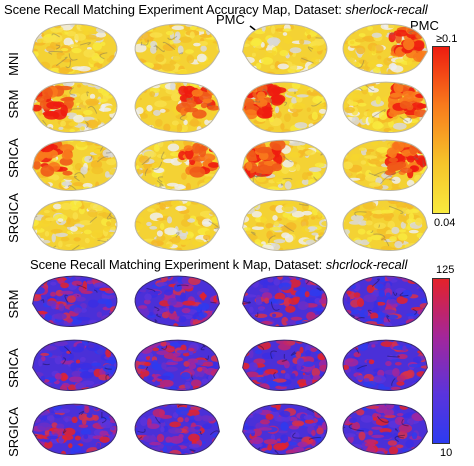 This screenshot has width=474, height=466. I want to click on pmc-label-left: PMC, so click(230, 19).